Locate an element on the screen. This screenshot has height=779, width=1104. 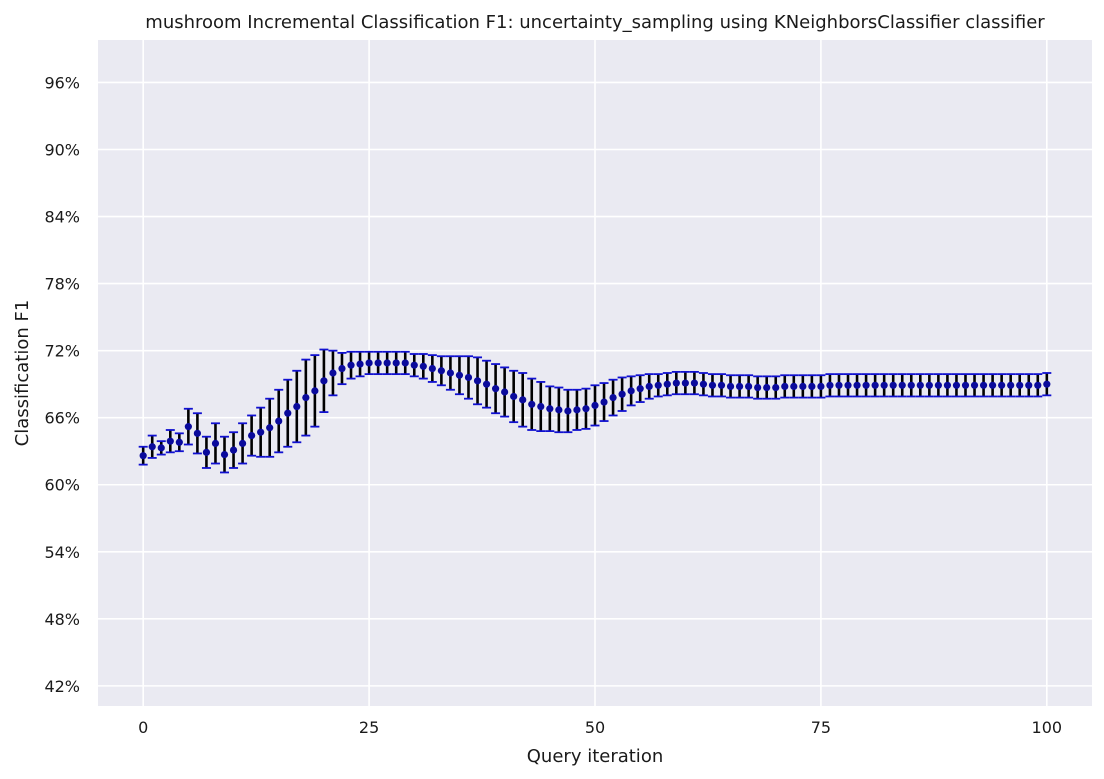
y-tick-label: 60% is located at coordinates (62, 485).